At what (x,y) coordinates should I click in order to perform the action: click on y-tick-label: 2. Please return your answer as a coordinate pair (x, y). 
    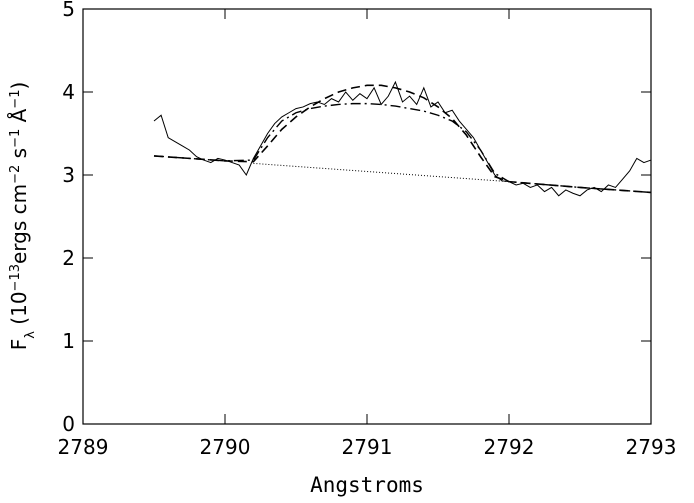
    Looking at the image, I should click on (68, 258).